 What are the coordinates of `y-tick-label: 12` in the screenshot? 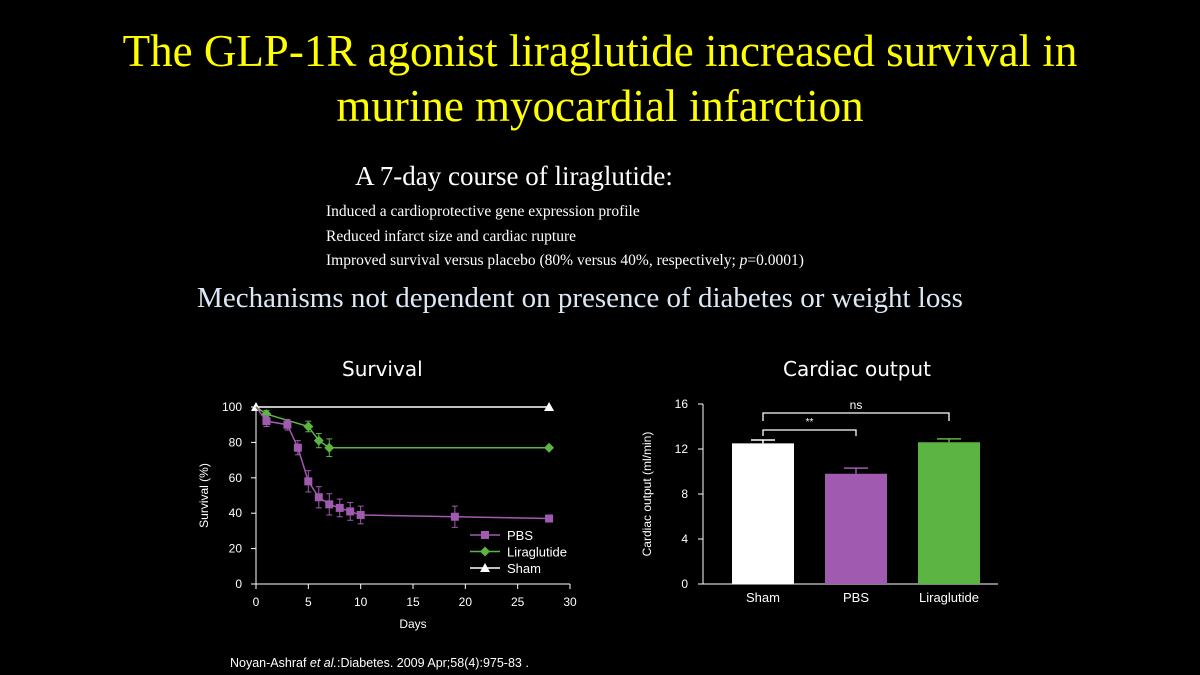 It's located at (682, 449).